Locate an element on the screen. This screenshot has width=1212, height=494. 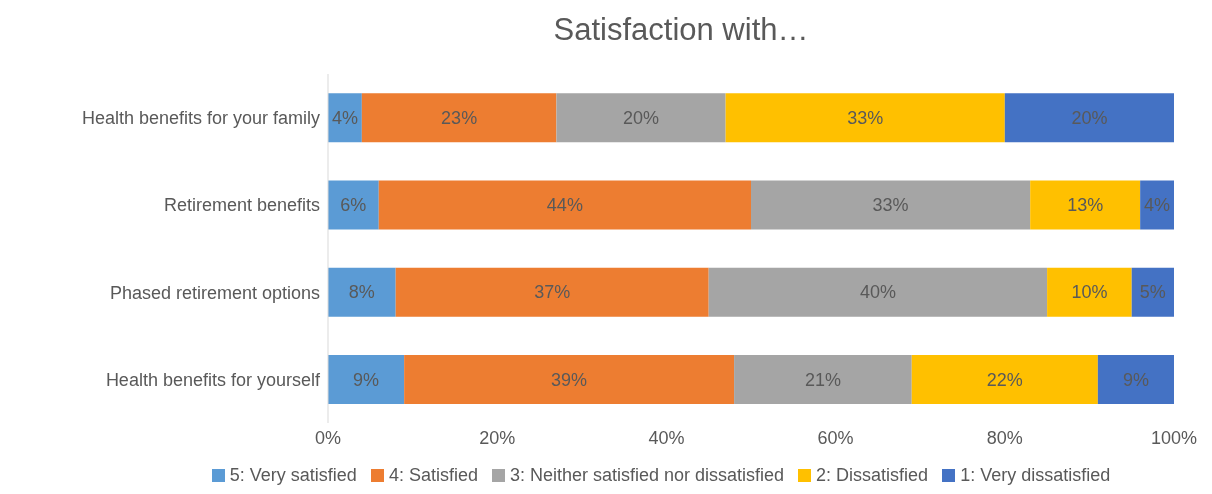
data-label: 22% is located at coordinates (1004, 379).